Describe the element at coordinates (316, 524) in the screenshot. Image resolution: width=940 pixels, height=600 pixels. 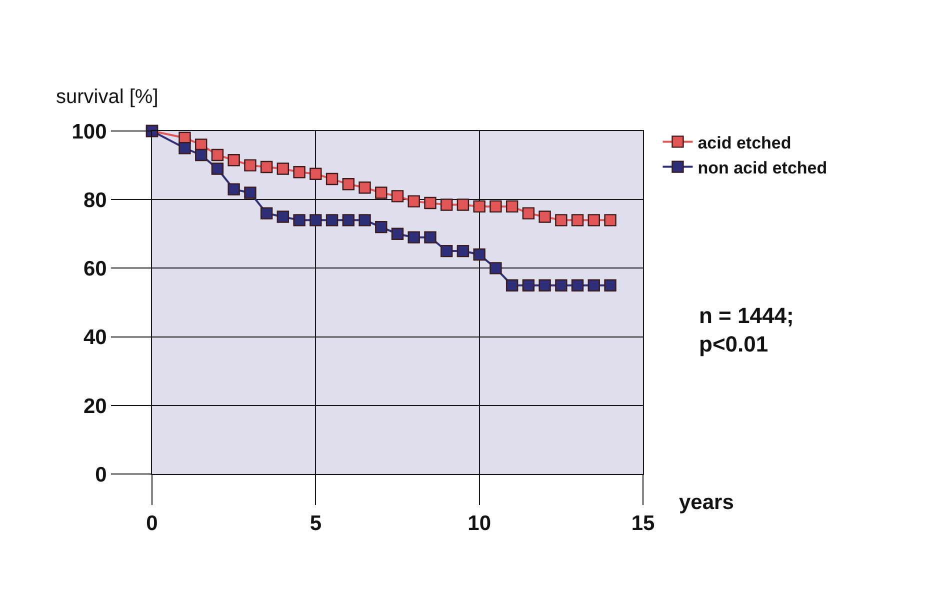
I see `x-tick-label: 5` at that location.